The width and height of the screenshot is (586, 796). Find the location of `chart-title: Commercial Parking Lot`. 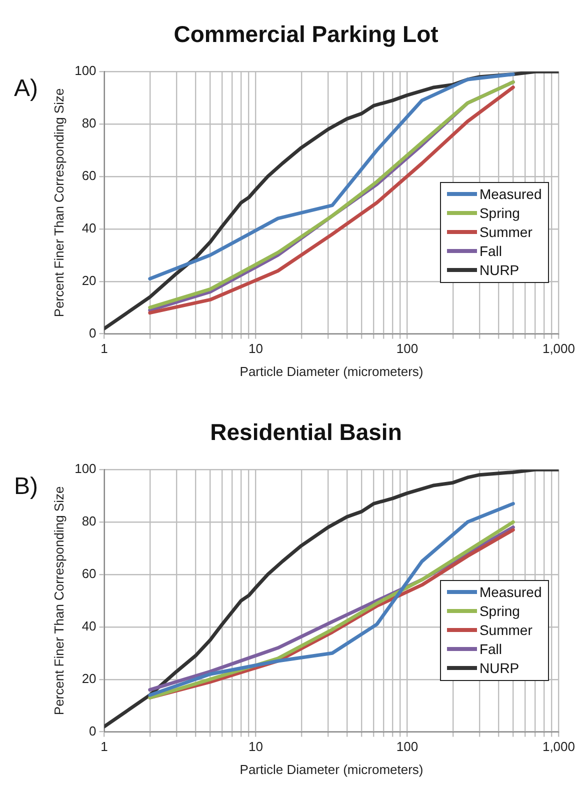

chart-title: Commercial Parking Lot is located at coordinates (306, 34).